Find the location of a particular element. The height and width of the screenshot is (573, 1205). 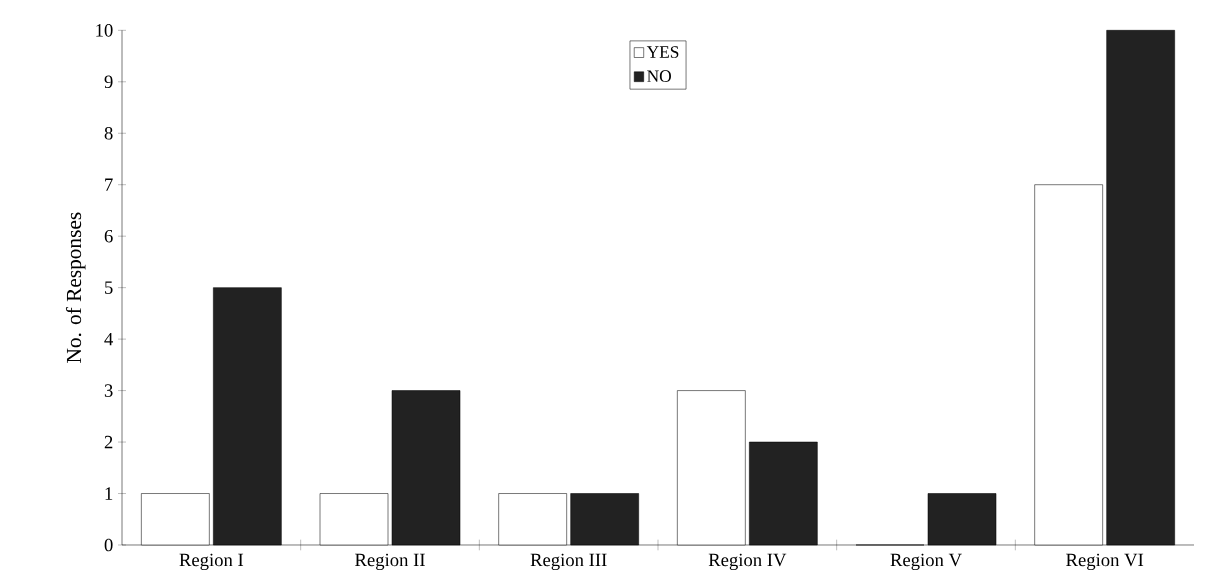

y-tick-label: 1 is located at coordinates (109, 493).